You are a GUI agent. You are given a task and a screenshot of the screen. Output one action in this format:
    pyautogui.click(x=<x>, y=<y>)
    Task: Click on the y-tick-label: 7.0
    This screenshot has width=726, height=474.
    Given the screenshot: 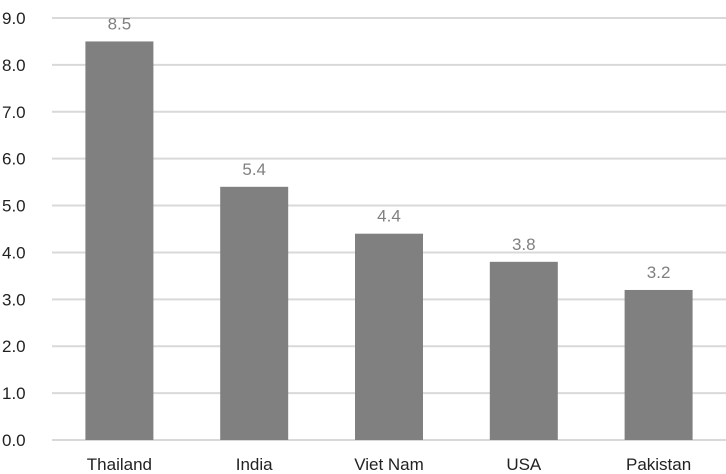 What is the action you would take?
    pyautogui.click(x=14, y=112)
    